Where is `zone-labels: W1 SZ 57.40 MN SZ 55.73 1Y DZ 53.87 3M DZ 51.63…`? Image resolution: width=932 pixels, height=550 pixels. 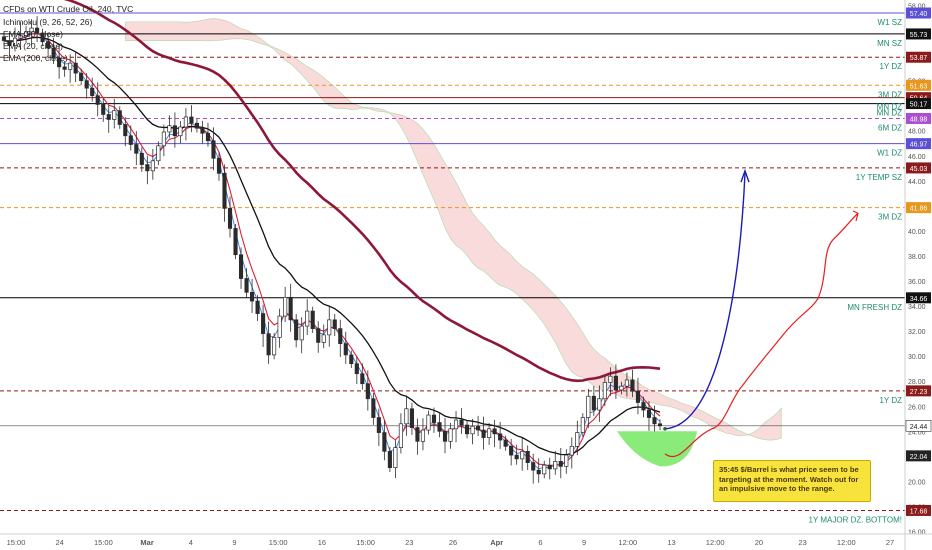 zone-labels: W1 SZ 57.40 MN SZ 55.73 1Y DZ 53.87 3M DZ 51.63… is located at coordinates (870, 265).